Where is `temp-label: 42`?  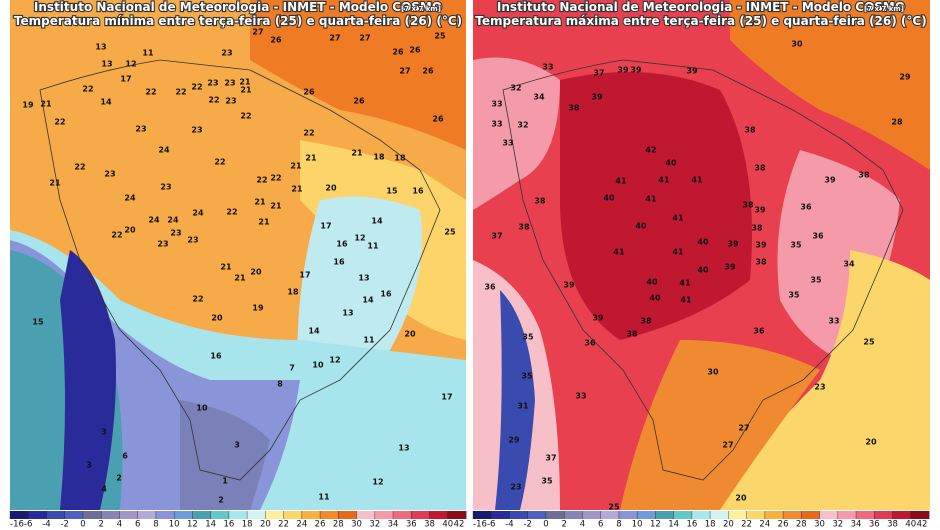
temp-label: 42 is located at coordinates (650, 150).